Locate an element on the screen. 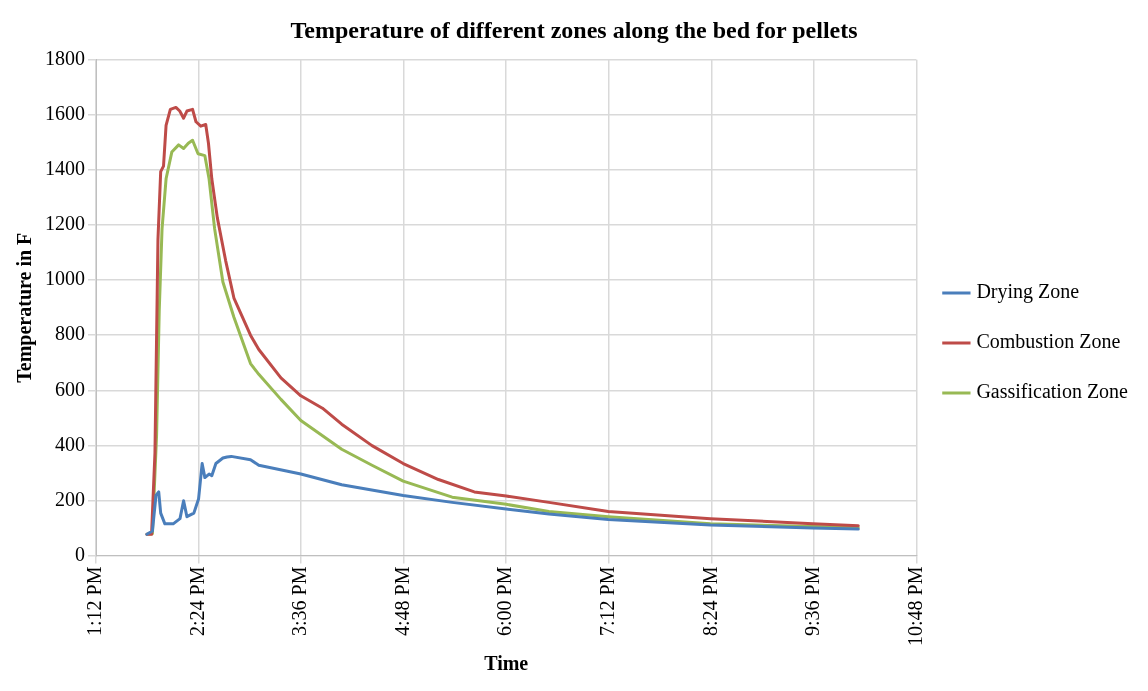  x-axis-title: Time is located at coordinates (506, 663).